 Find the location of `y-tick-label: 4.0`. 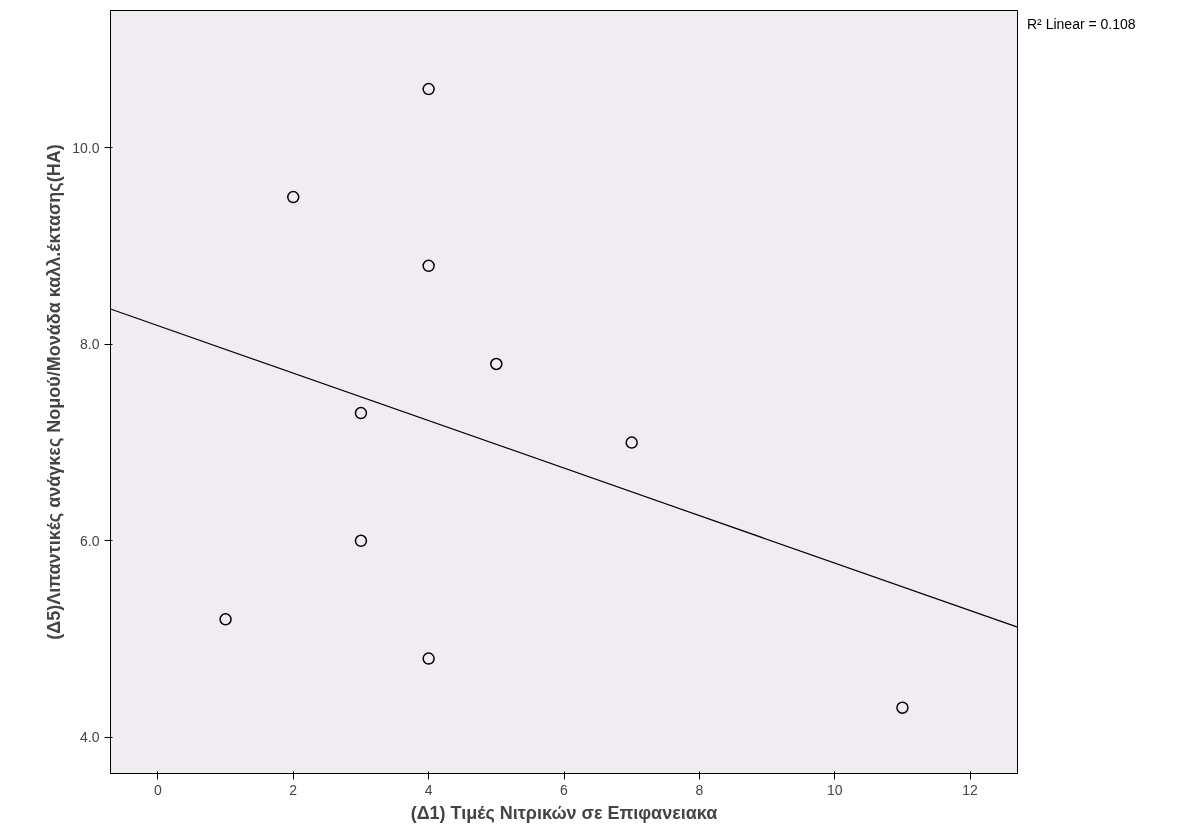

y-tick-label: 4.0 is located at coordinates (90, 737).